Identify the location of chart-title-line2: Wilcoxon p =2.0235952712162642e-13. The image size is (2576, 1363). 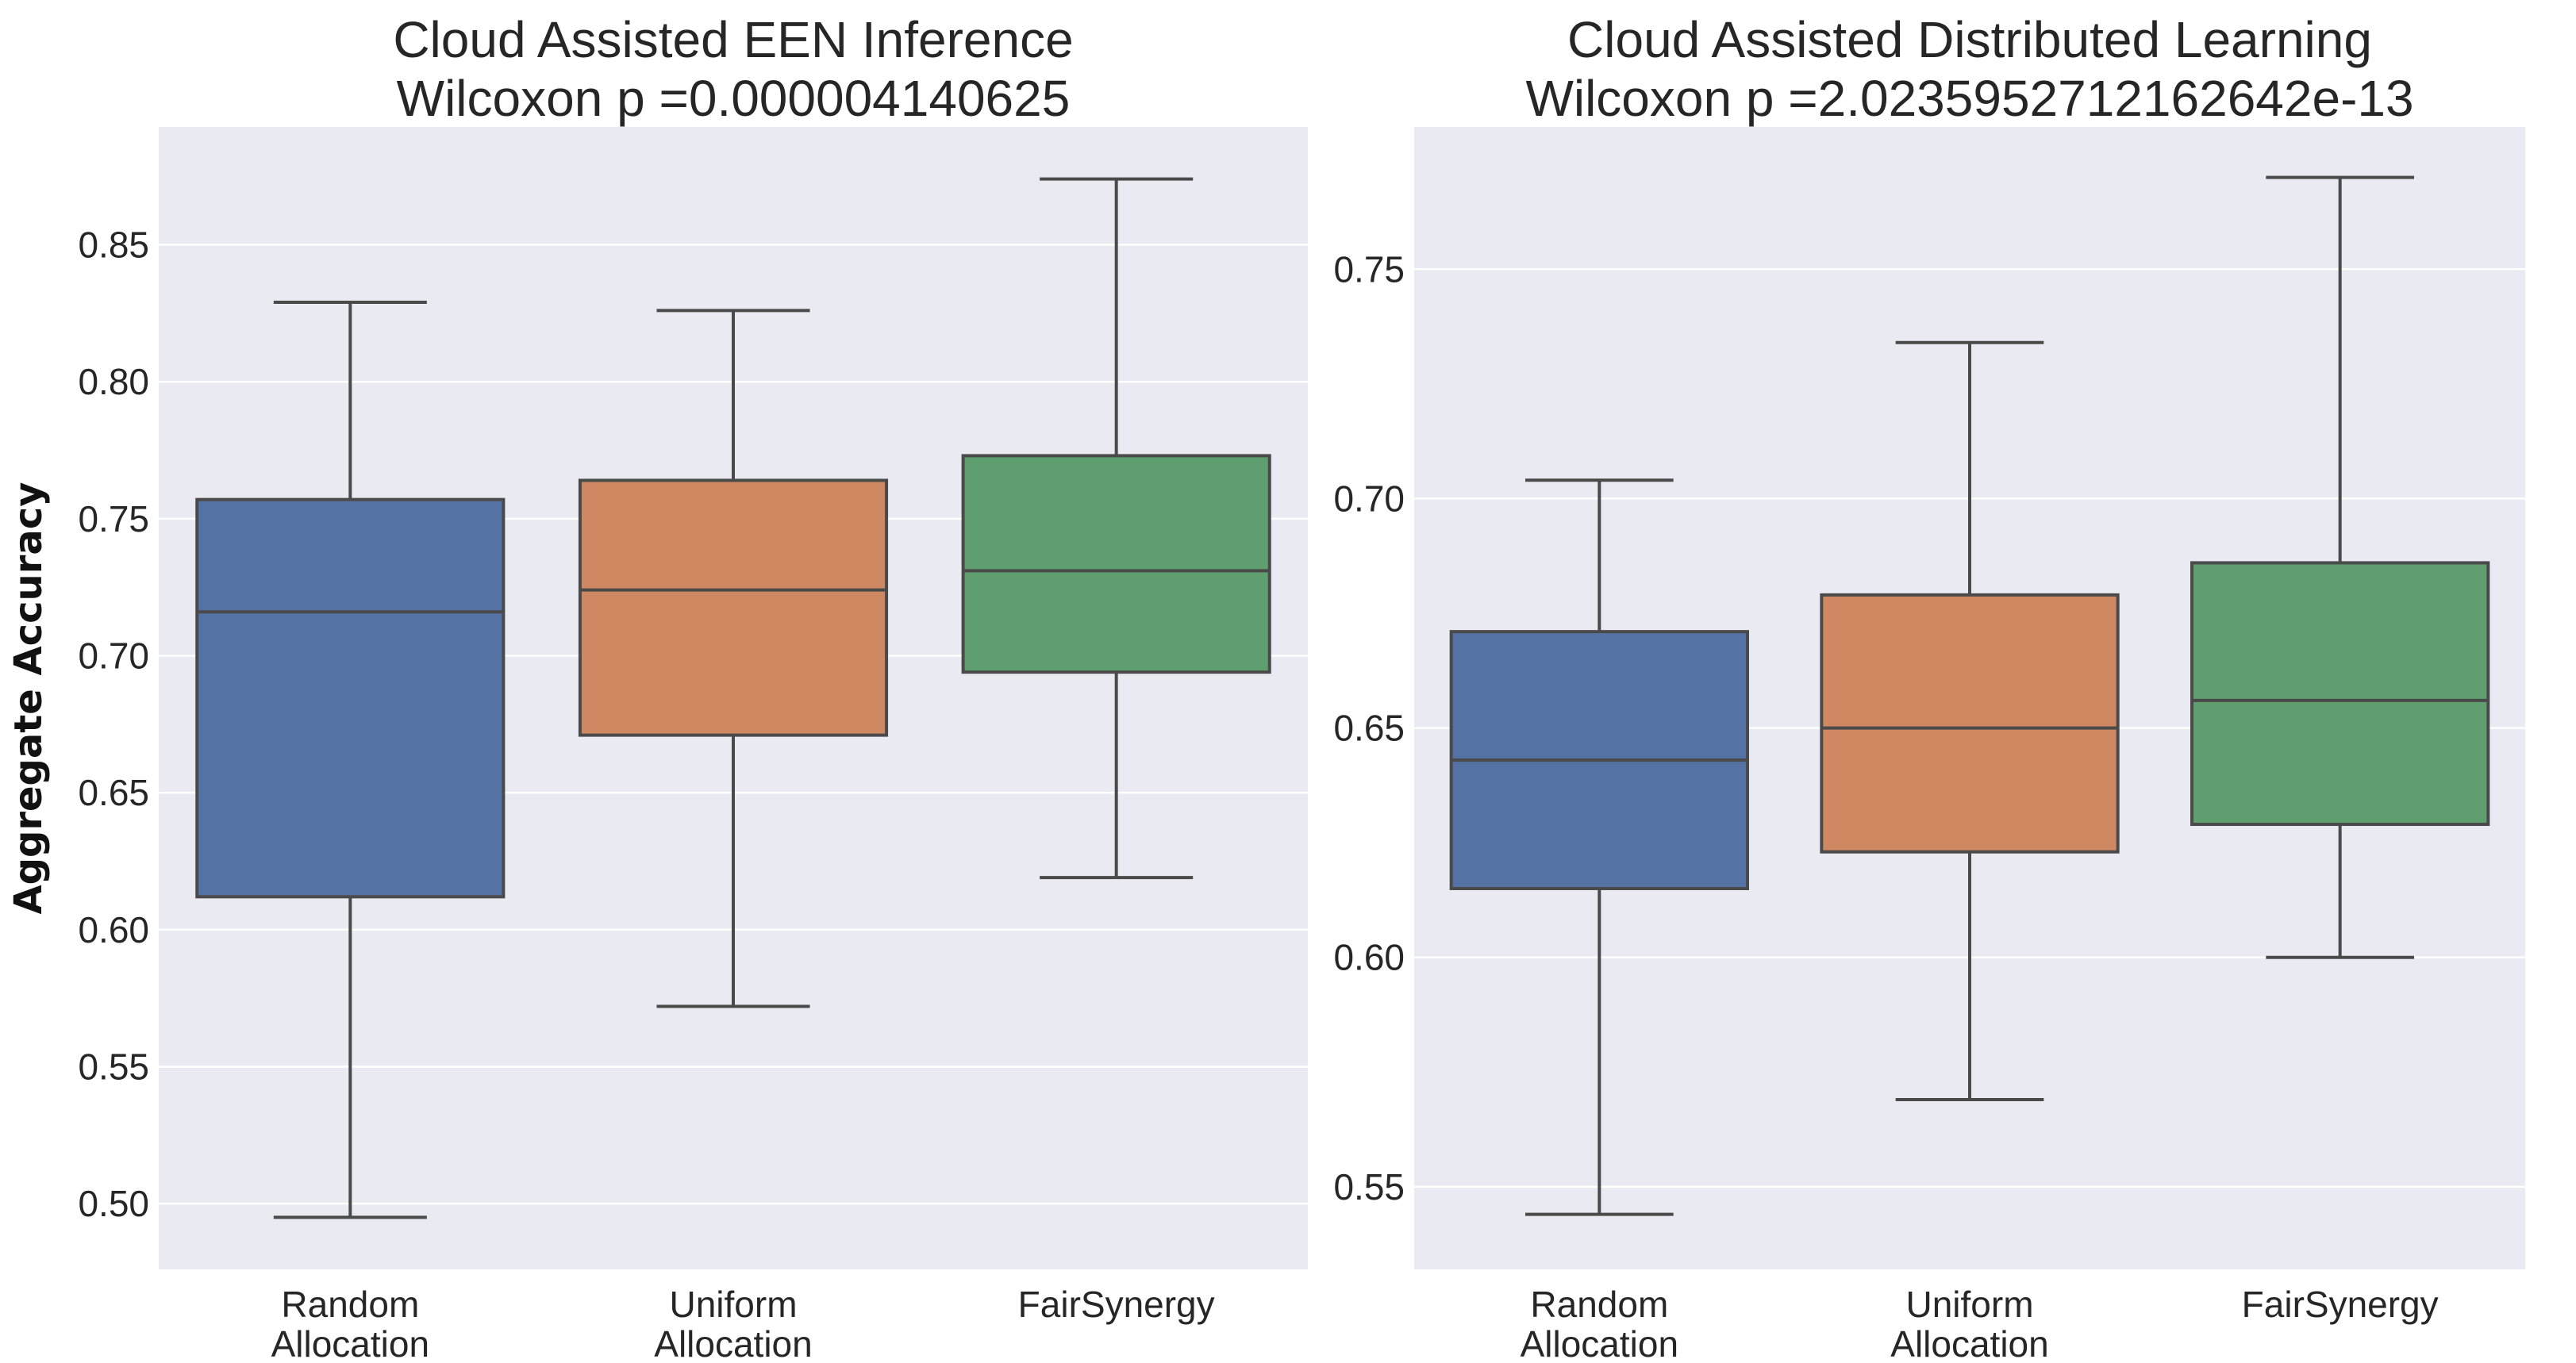
(1969, 98).